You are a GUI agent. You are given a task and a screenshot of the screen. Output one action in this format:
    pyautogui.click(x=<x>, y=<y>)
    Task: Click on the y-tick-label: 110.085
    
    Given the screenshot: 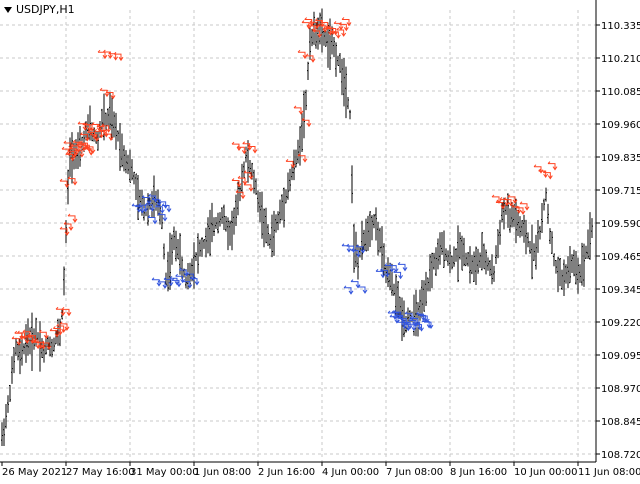 What is the action you would take?
    pyautogui.click(x=620, y=92)
    